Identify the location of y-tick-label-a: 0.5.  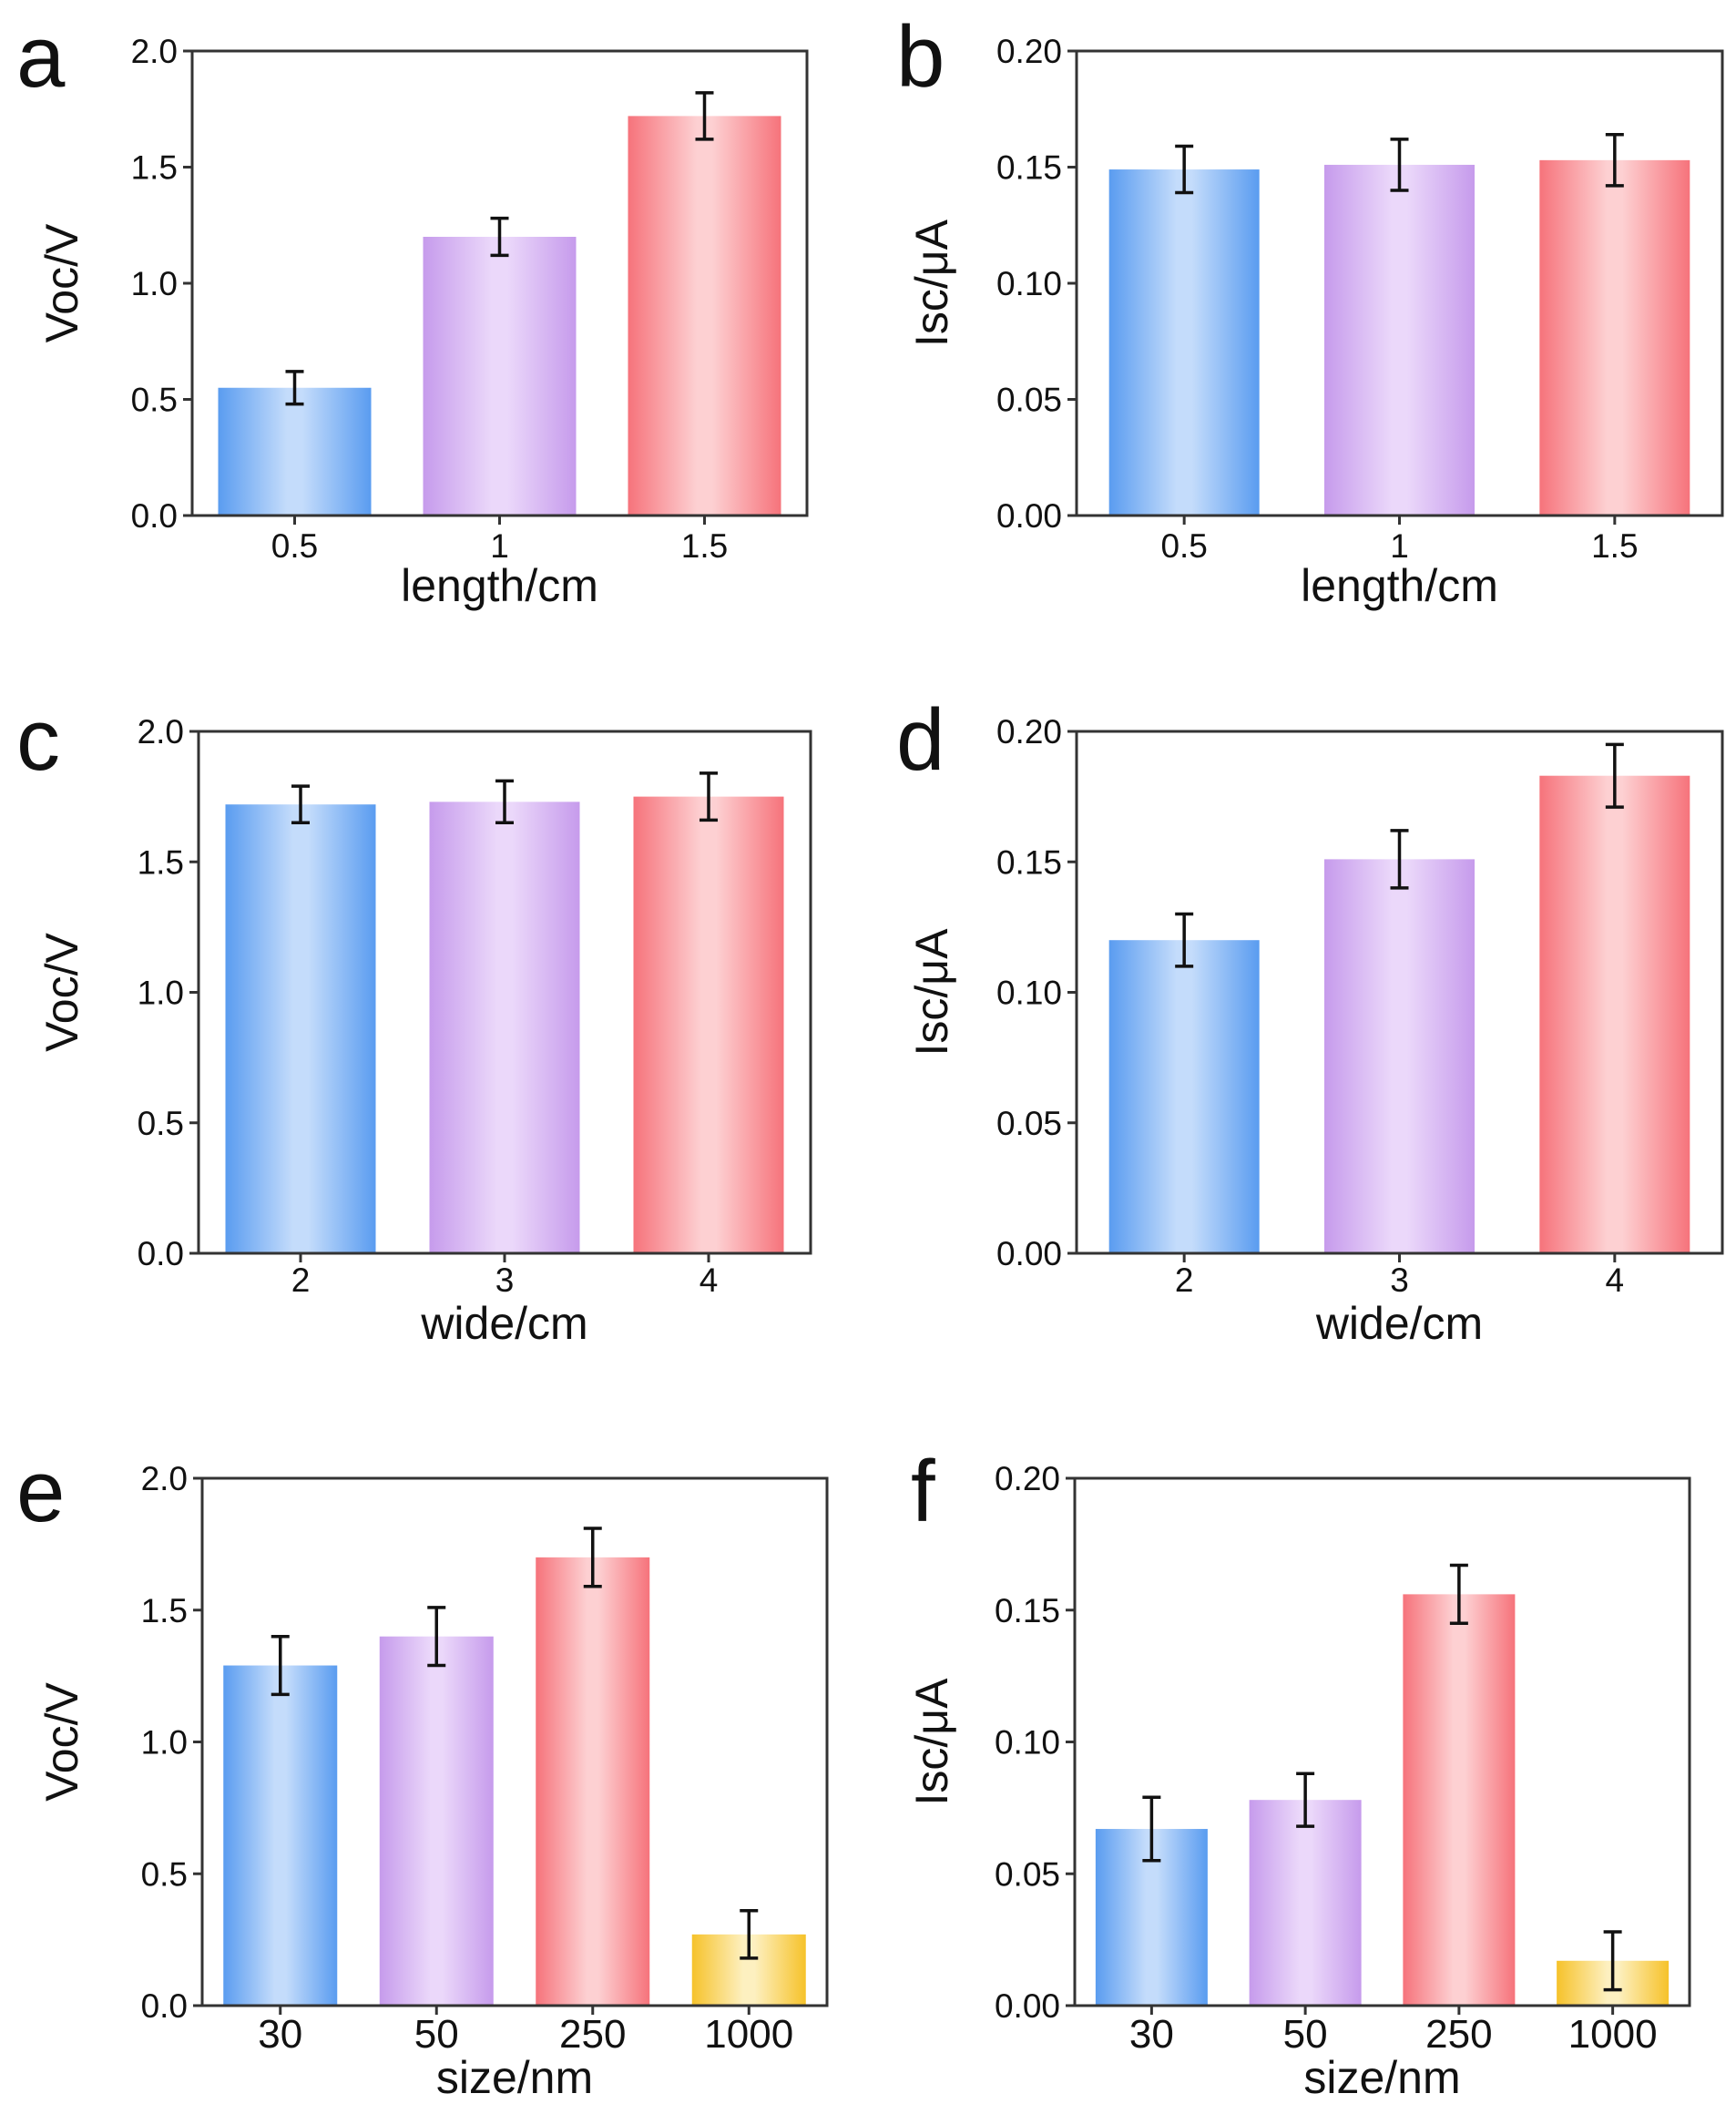
(155, 400).